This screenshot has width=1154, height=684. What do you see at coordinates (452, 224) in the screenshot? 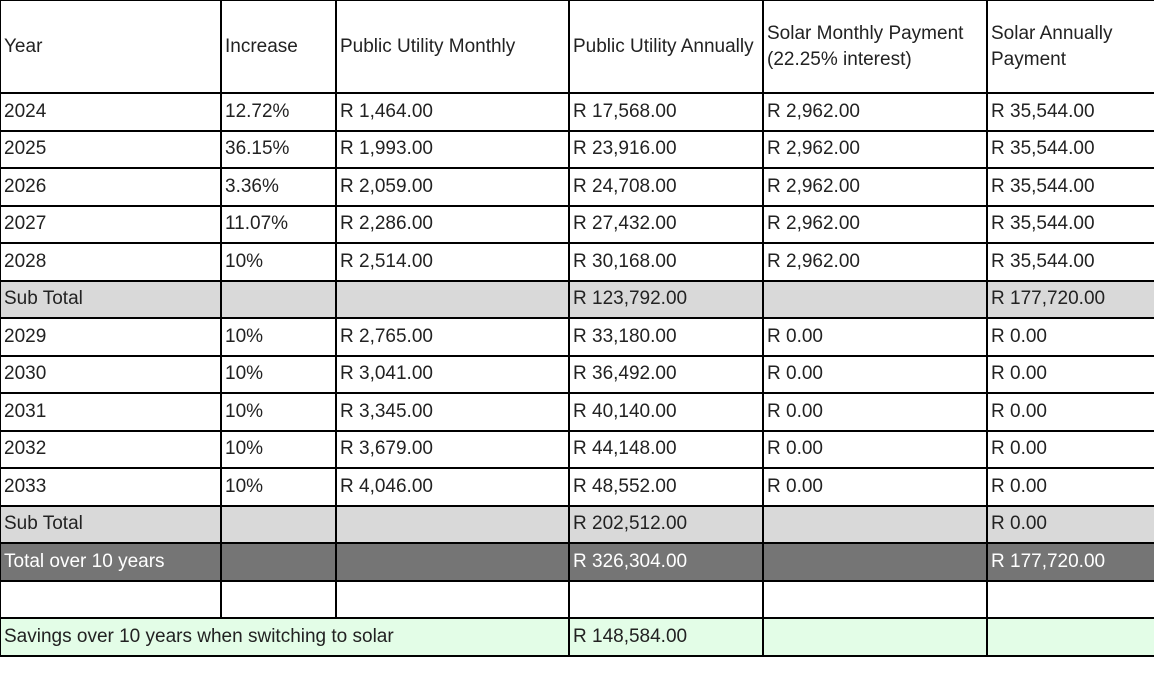
I see `cell-public-utility-monthly: R 2,286.00` at bounding box center [452, 224].